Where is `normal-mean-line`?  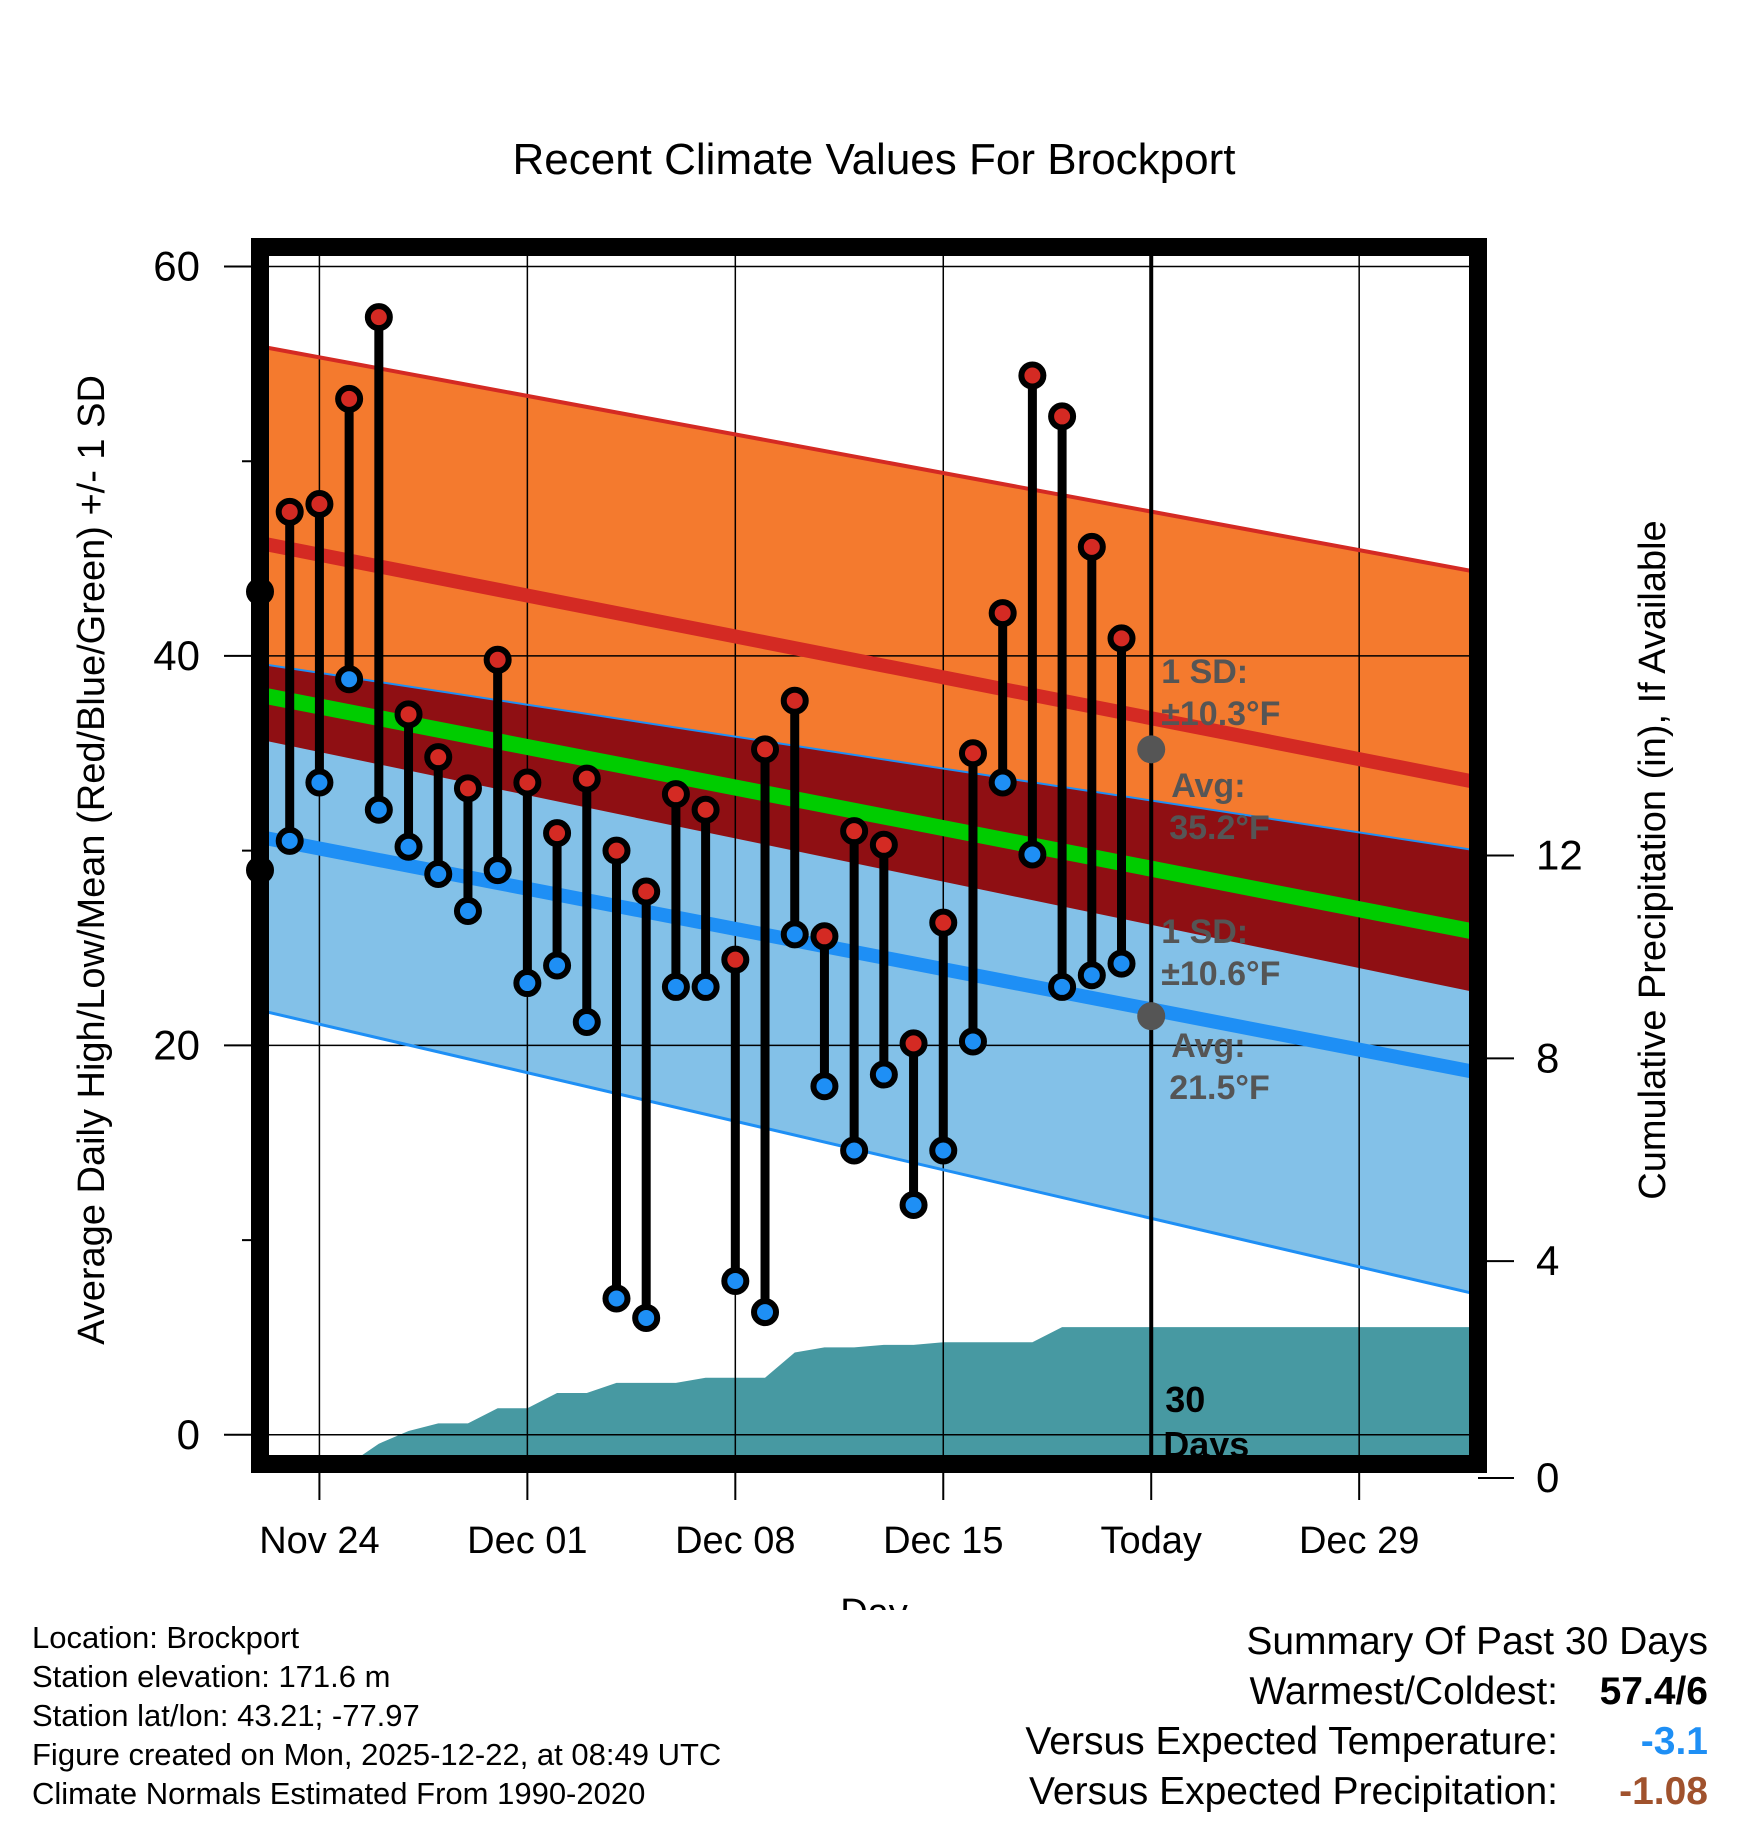 normal-mean-line is located at coordinates (869, 814).